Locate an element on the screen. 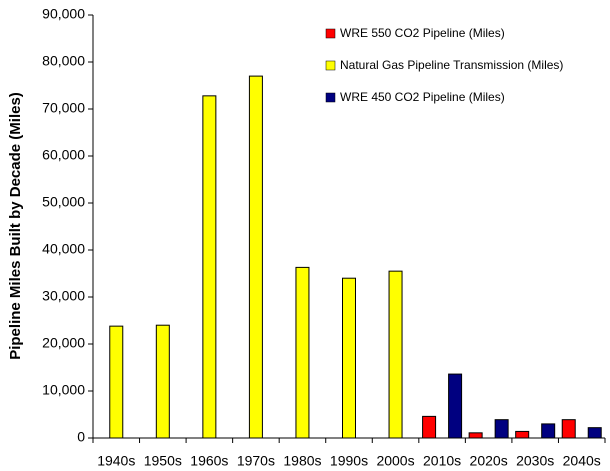  legend-label: WRE 450 CO2 Pipeline (Miles) is located at coordinates (422, 97).